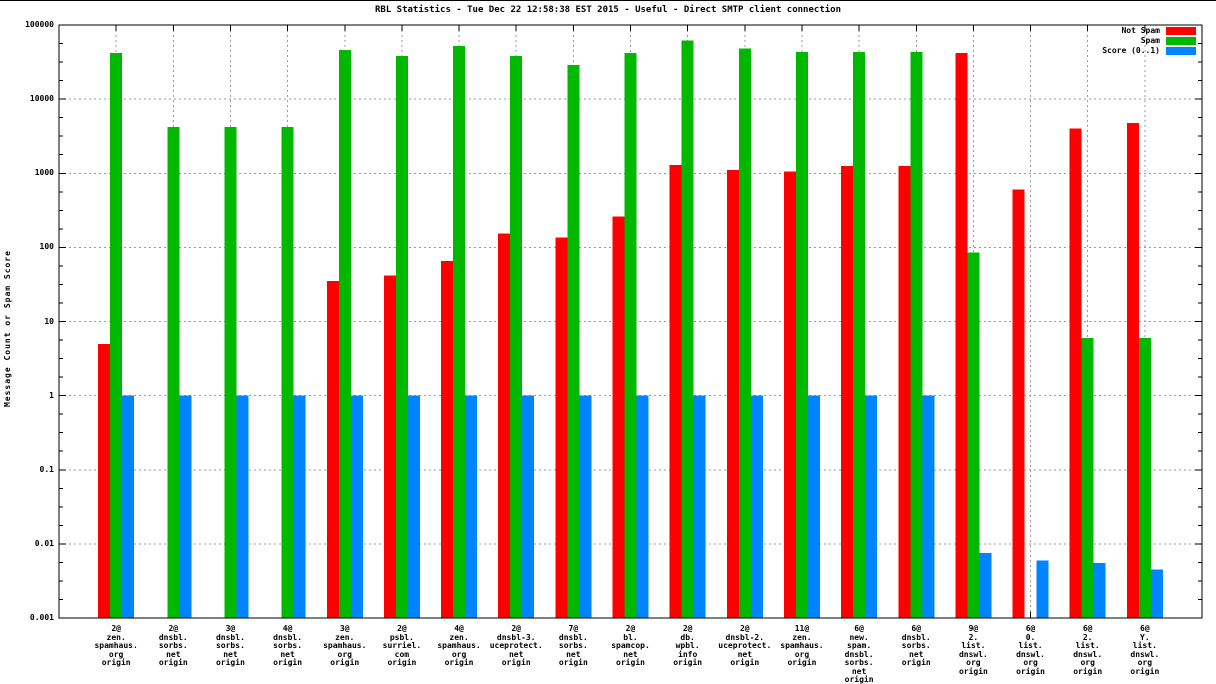  I want to click on figure-top-border, so click(608, 0).